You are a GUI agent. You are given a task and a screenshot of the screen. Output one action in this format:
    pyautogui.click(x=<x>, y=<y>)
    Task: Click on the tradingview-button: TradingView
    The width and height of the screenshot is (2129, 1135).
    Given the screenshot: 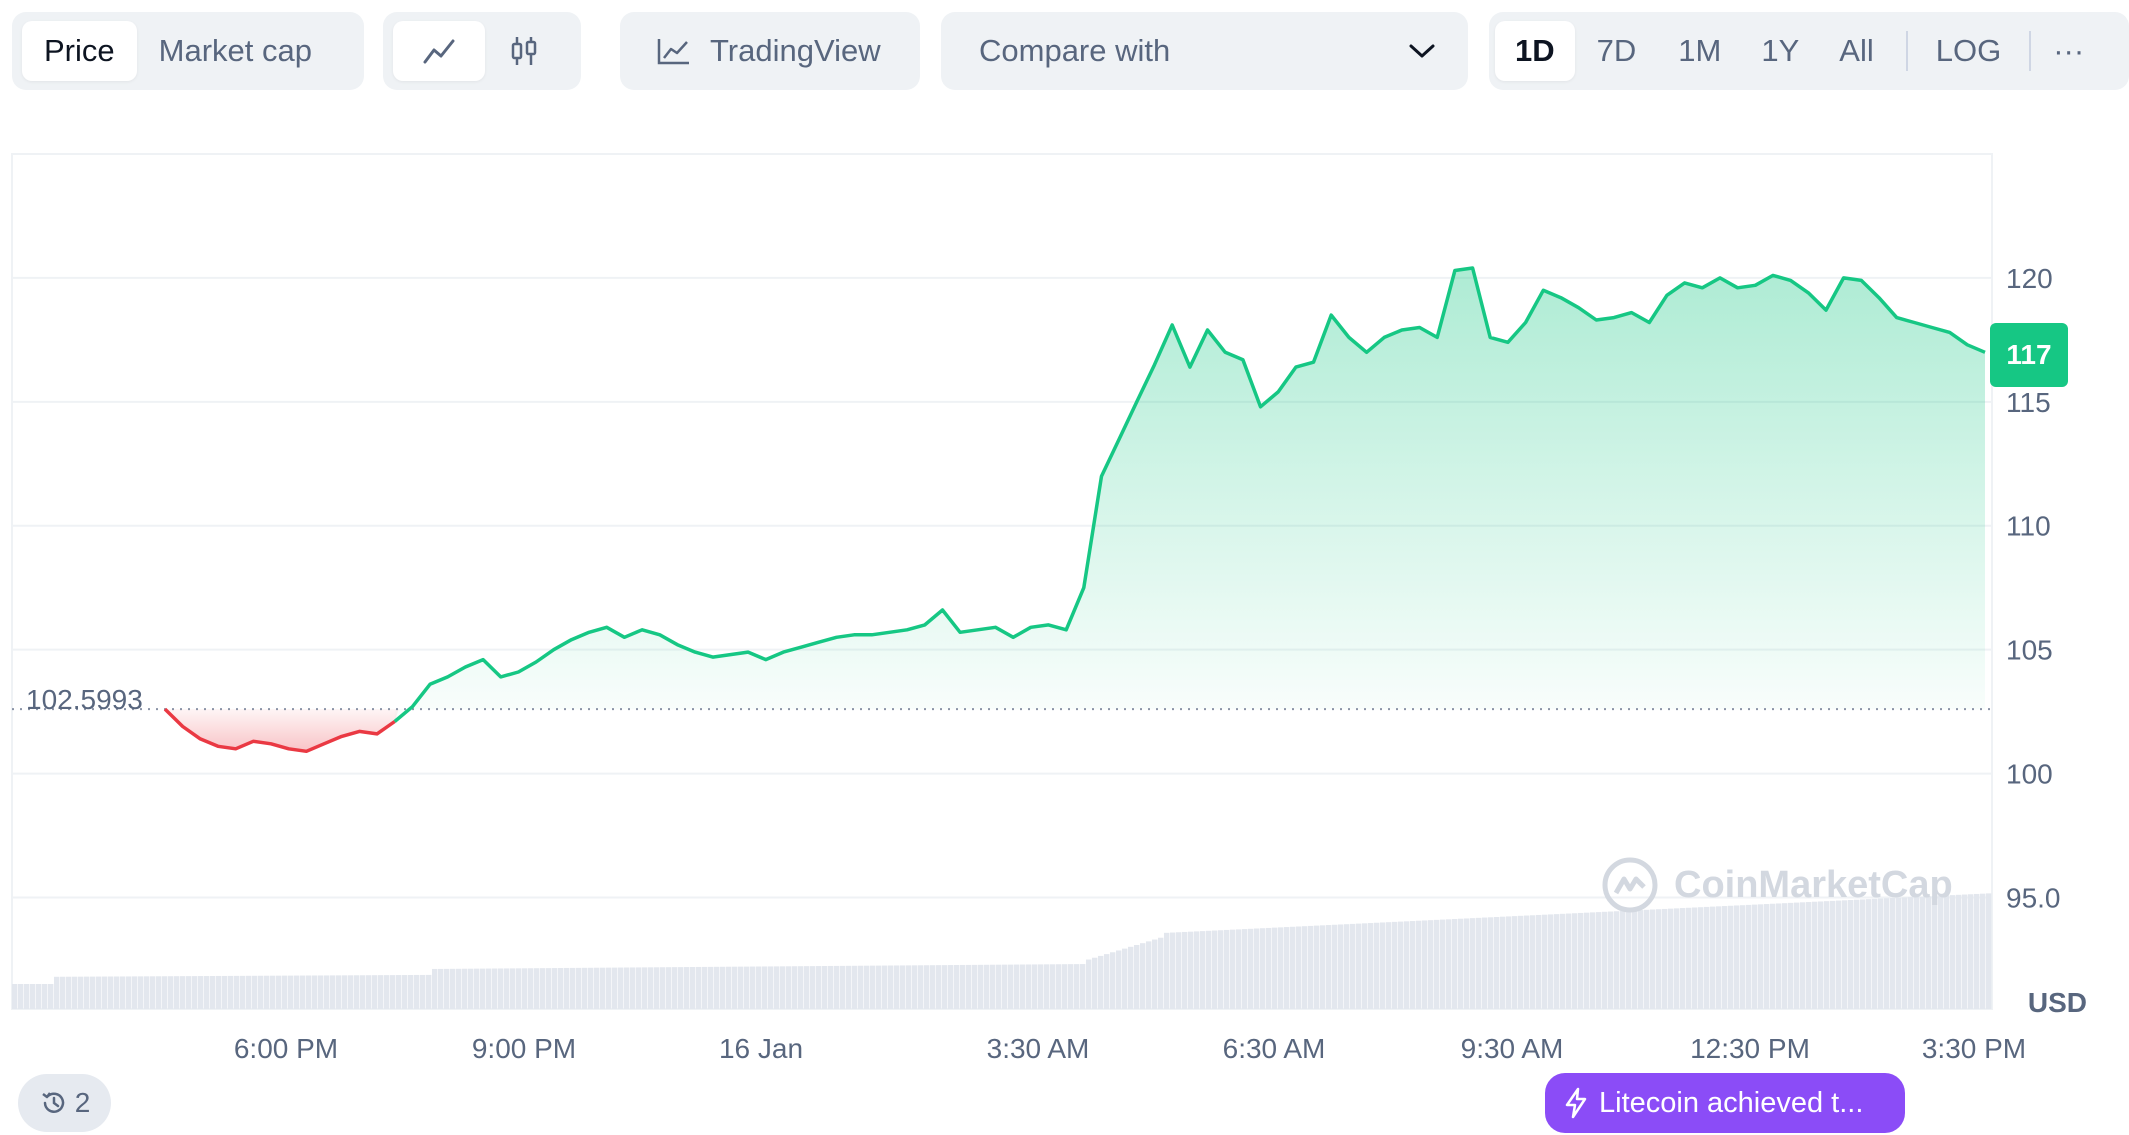 What is the action you would take?
    pyautogui.click(x=770, y=51)
    